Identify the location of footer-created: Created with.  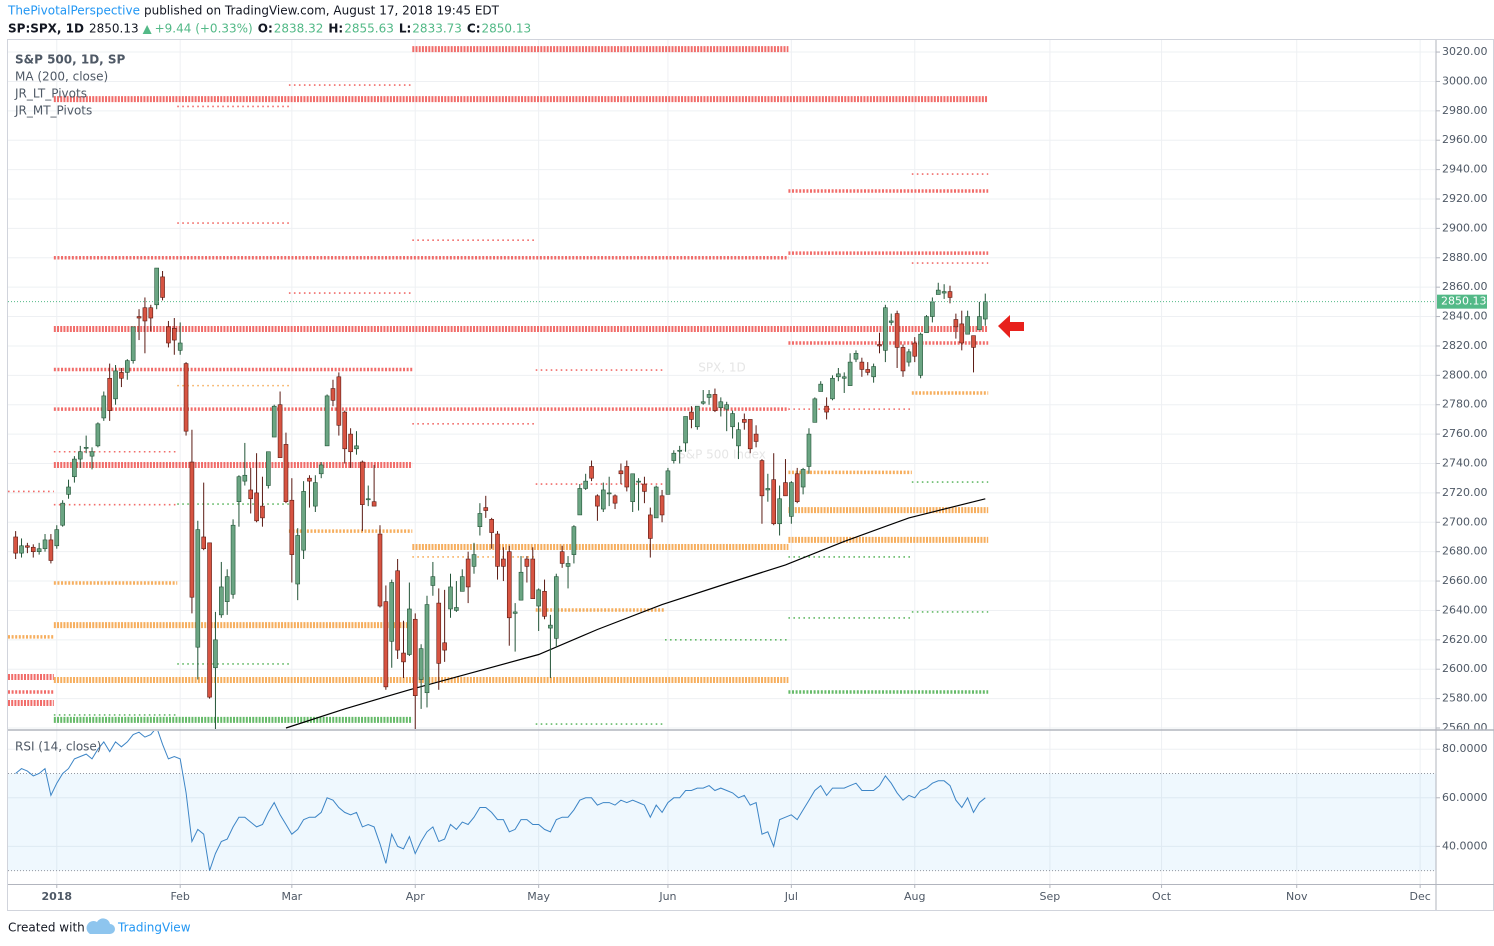
(46, 928).